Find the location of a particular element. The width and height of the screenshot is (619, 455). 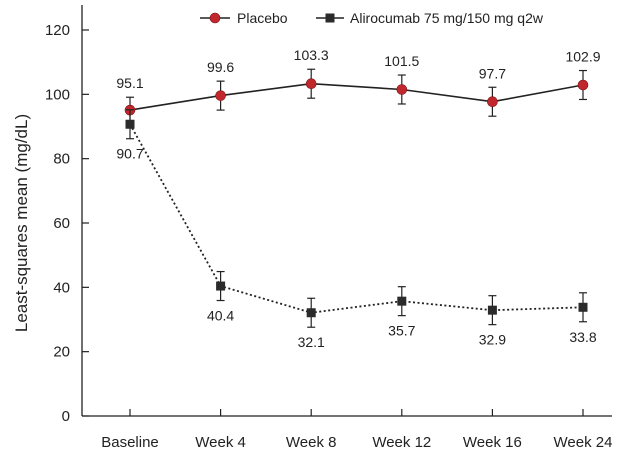

y-tick-label: 60 is located at coordinates (61, 223).